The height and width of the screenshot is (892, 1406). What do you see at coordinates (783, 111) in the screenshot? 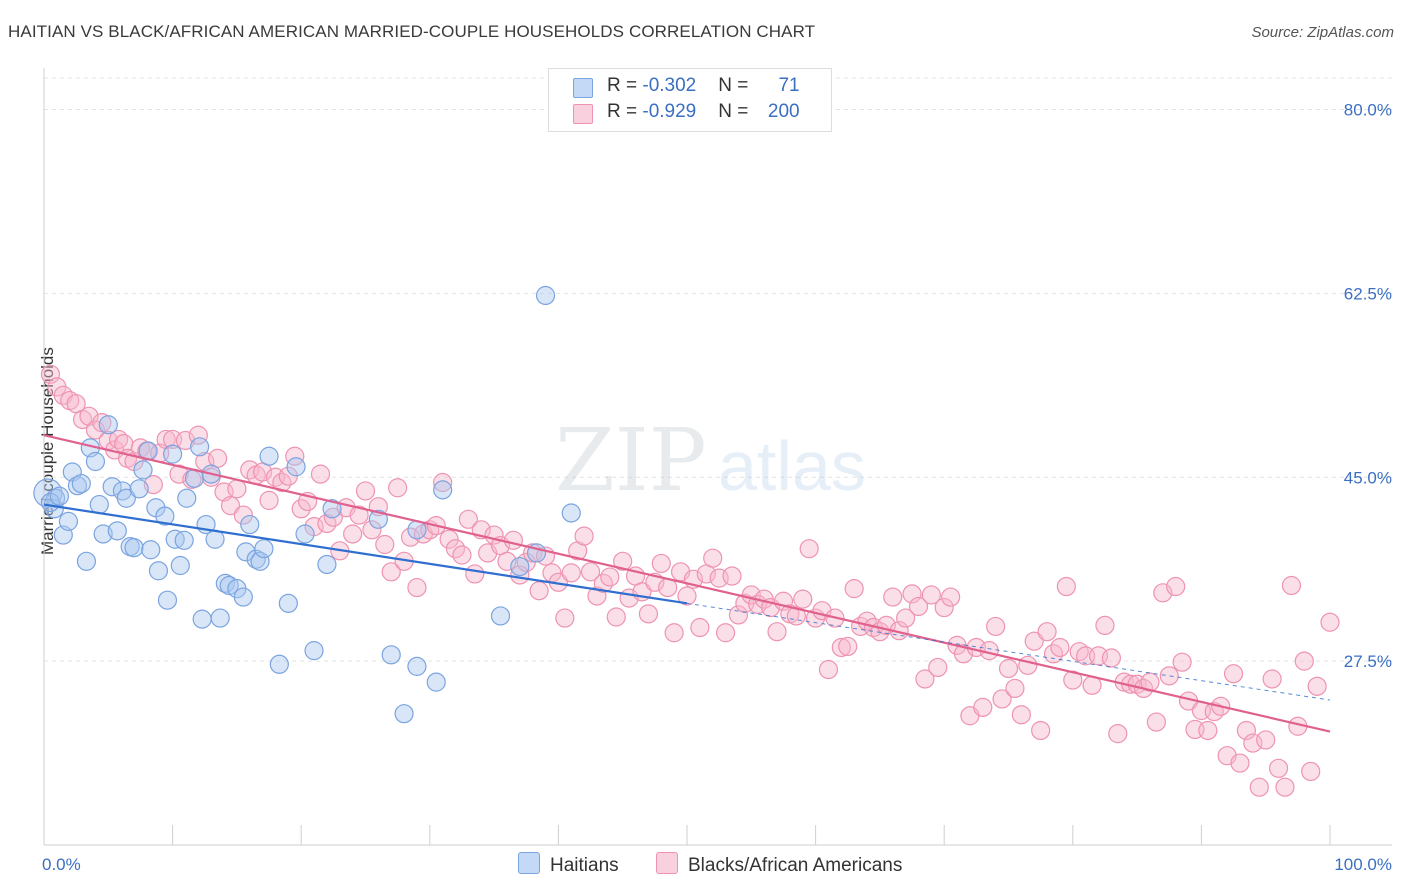
I see `legend-n-value: 200` at bounding box center [783, 111].